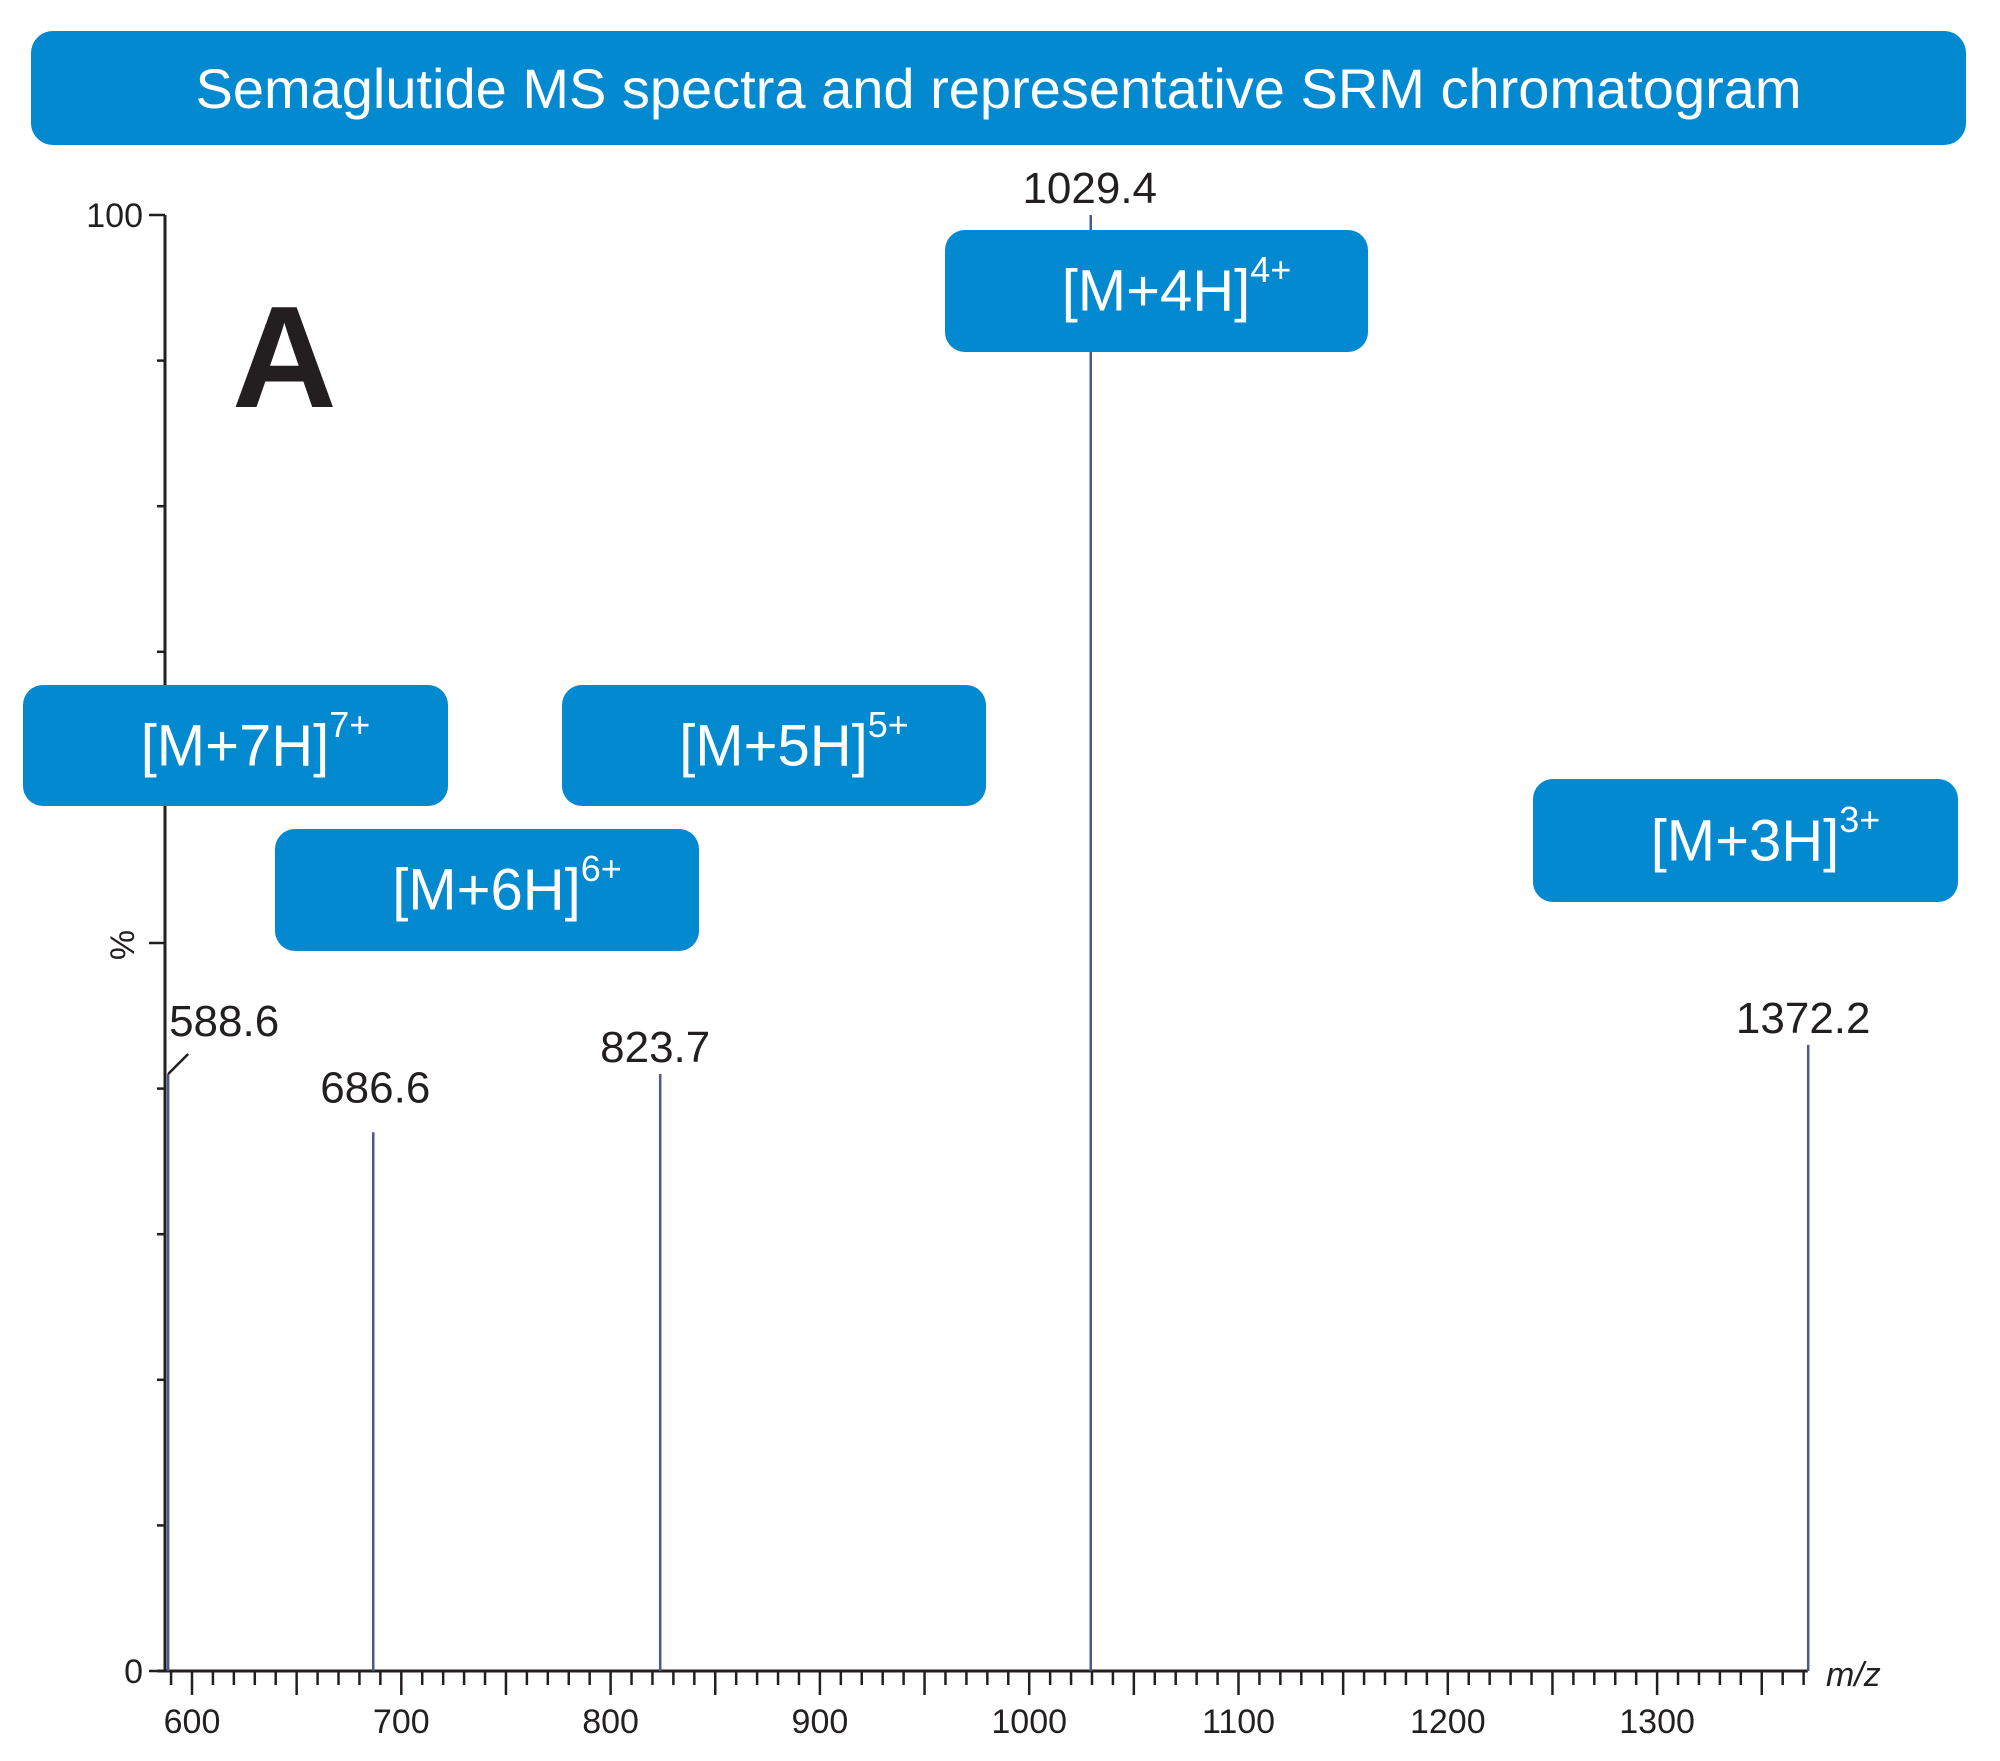 This screenshot has width=2000, height=1761. I want to click on ion-label: [M+6H], so click(486, 890).